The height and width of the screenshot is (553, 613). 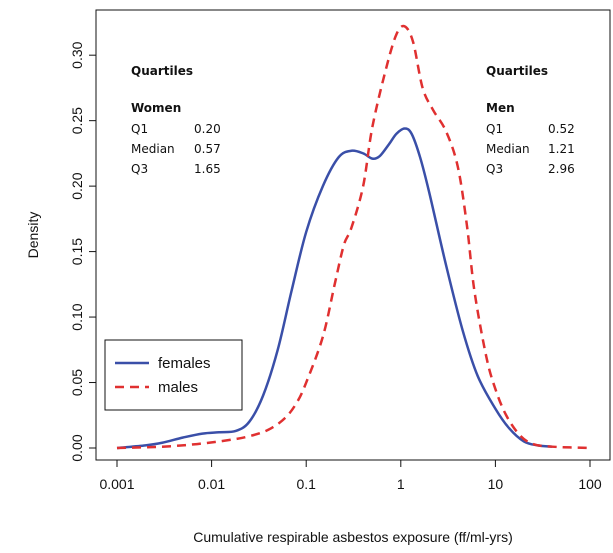 What do you see at coordinates (350, 475) in the screenshot?
I see `x-axis: 0.001 0.01 0.1 1 10 100` at bounding box center [350, 475].